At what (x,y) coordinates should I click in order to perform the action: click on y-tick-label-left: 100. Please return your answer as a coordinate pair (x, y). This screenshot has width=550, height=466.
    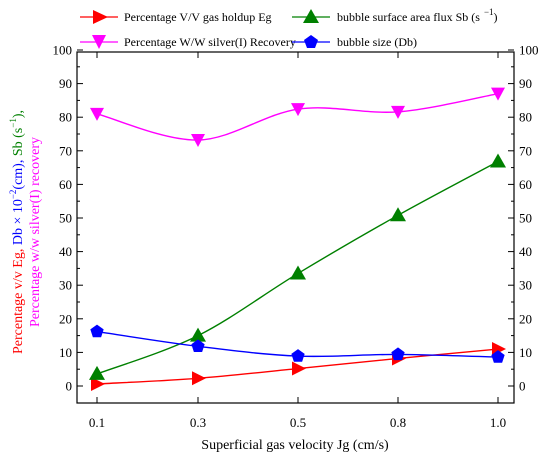
    Looking at the image, I should click on (63, 50).